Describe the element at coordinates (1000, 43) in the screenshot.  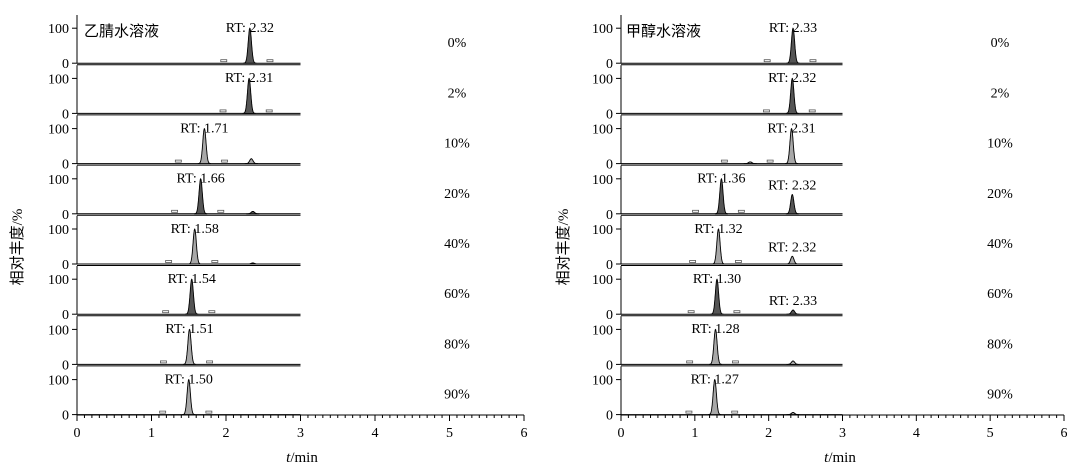
I see `series-percent-label: 0%` at that location.